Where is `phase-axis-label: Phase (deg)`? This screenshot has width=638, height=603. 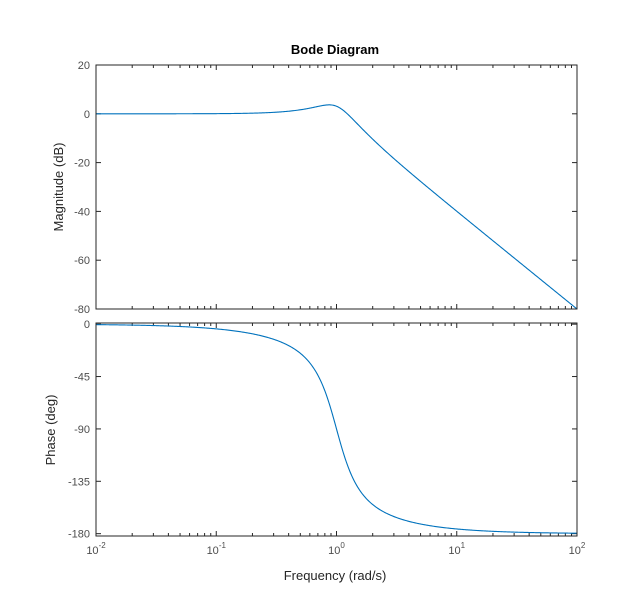 phase-axis-label: Phase (deg) is located at coordinates (50, 430).